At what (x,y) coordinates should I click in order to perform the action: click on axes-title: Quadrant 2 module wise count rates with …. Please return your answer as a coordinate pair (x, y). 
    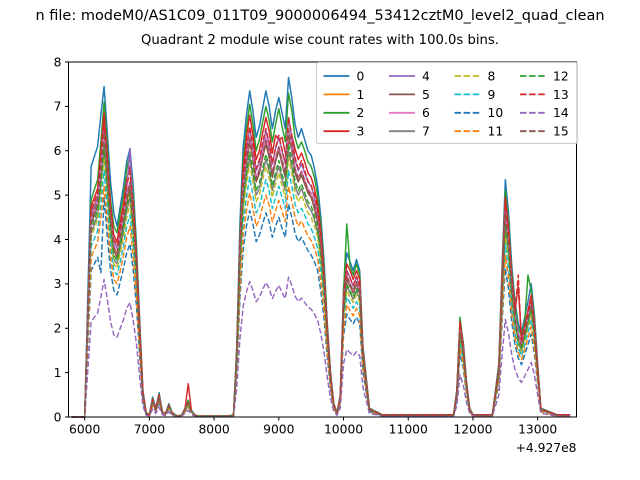
    Looking at the image, I should click on (320, 40).